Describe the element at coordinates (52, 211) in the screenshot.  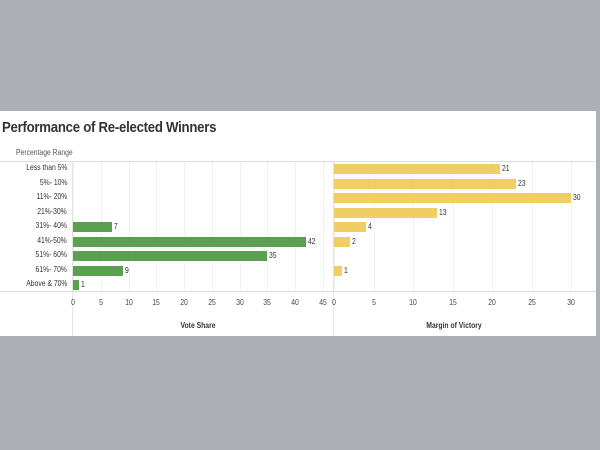
I see `category-label: 21%-30%` at that location.